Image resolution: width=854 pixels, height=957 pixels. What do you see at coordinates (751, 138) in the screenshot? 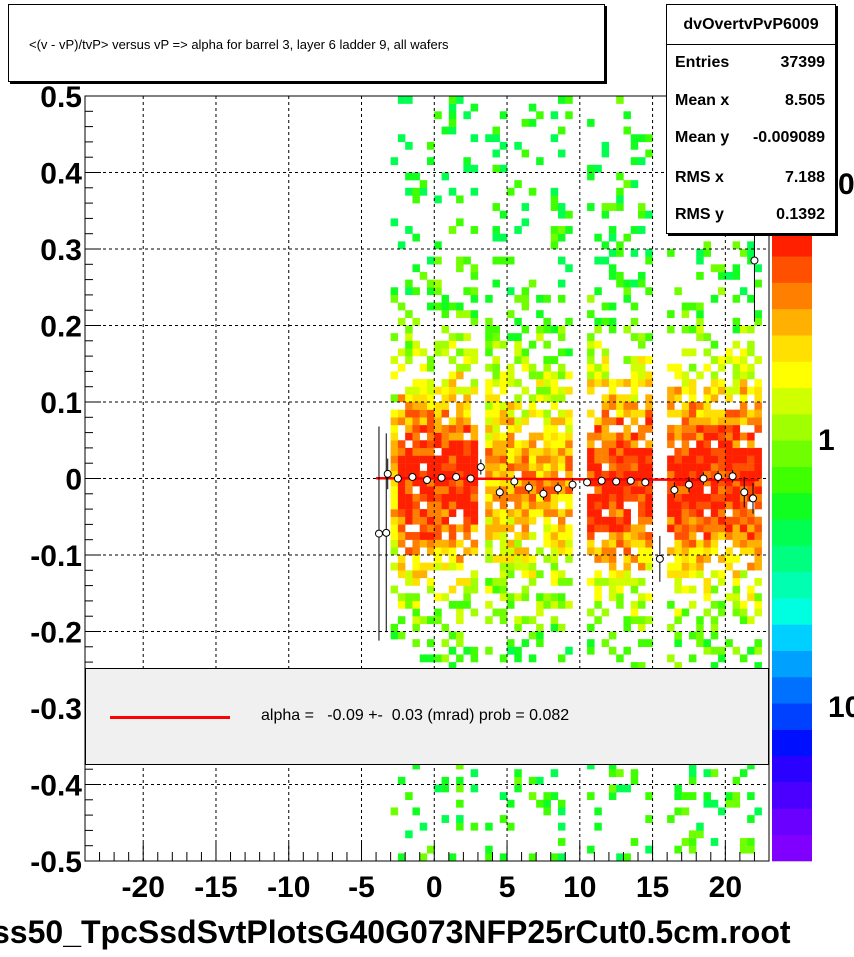
I see `stats-row-mean-y: Mean y -0.009089` at bounding box center [751, 138].